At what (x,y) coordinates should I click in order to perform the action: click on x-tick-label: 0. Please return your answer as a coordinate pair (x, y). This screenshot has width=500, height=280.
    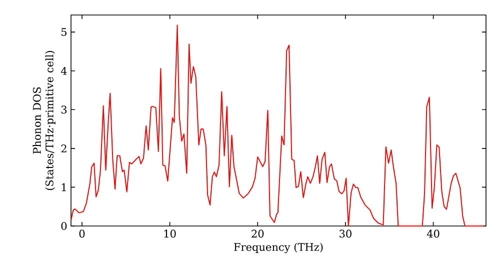
    Looking at the image, I should click on (82, 234).